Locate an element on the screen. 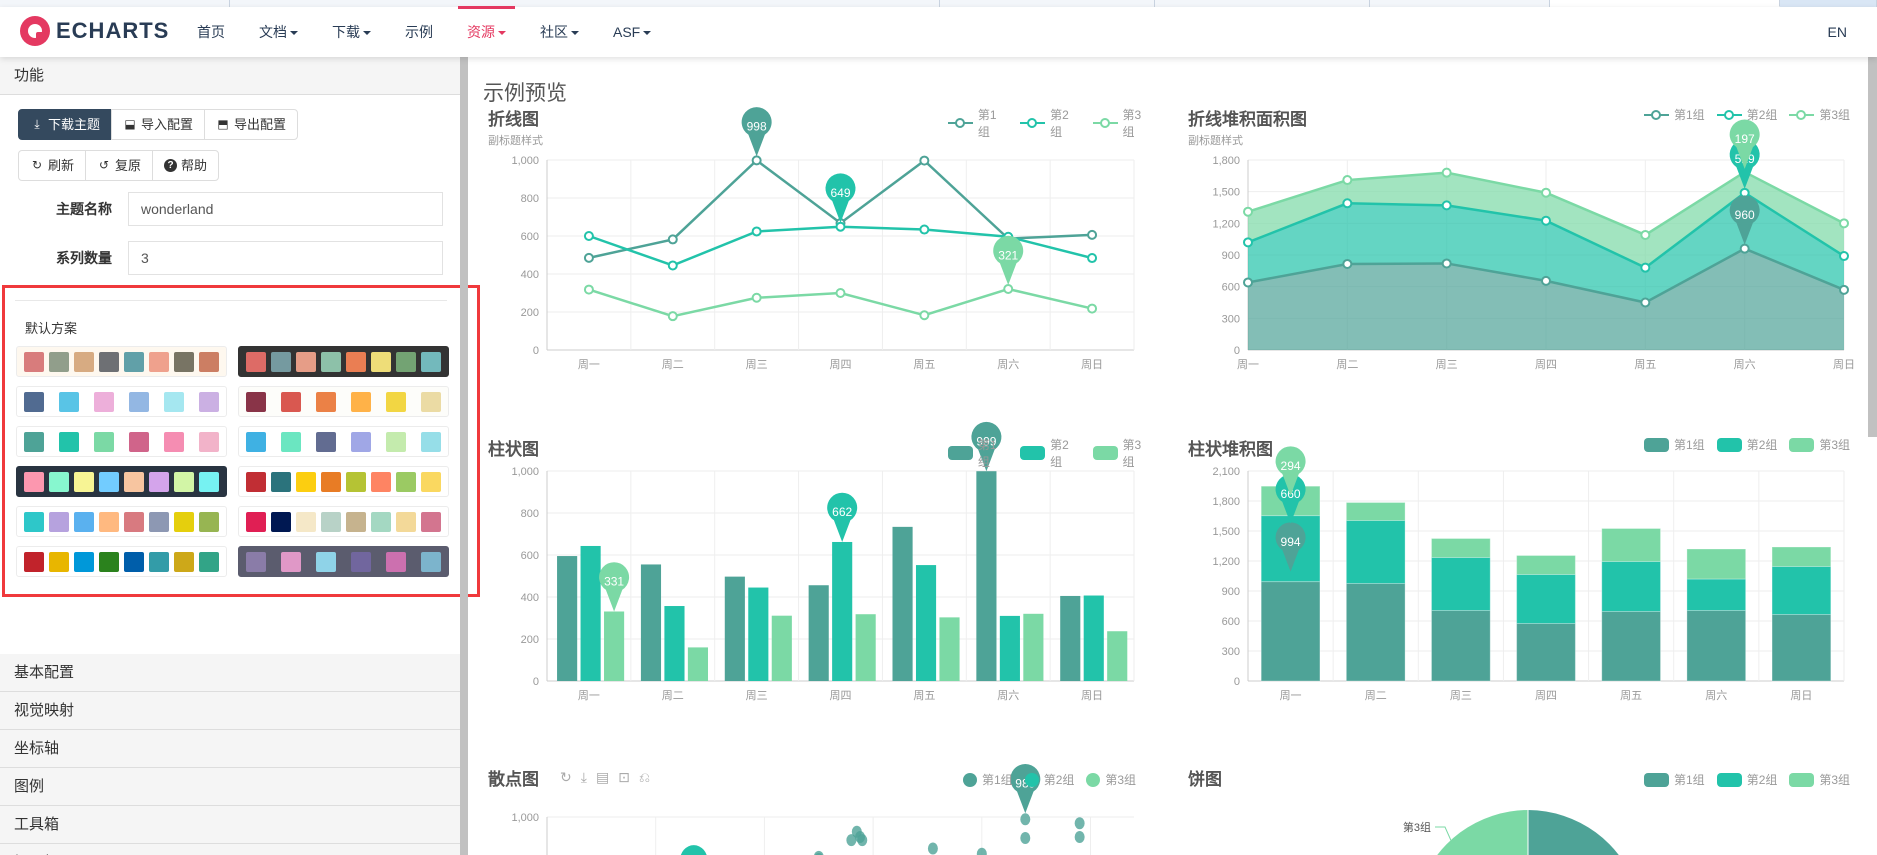 The width and height of the screenshot is (1877, 855). accordion-item-0: 基本配置 is located at coordinates (230, 673).